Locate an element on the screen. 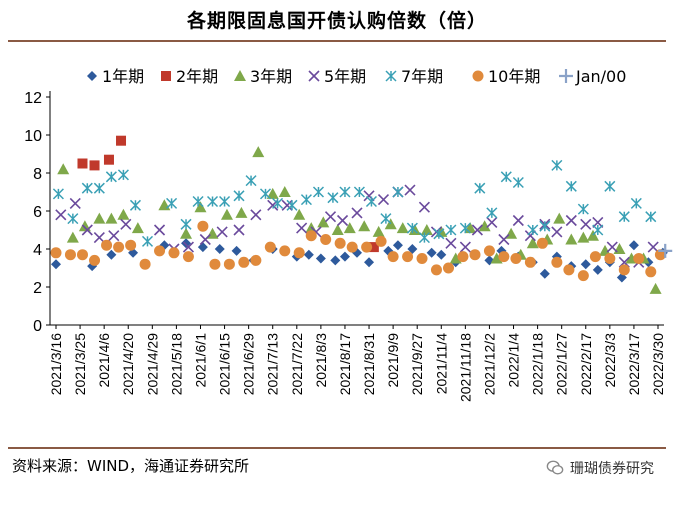  series-1-point is located at coordinates (121, 140).